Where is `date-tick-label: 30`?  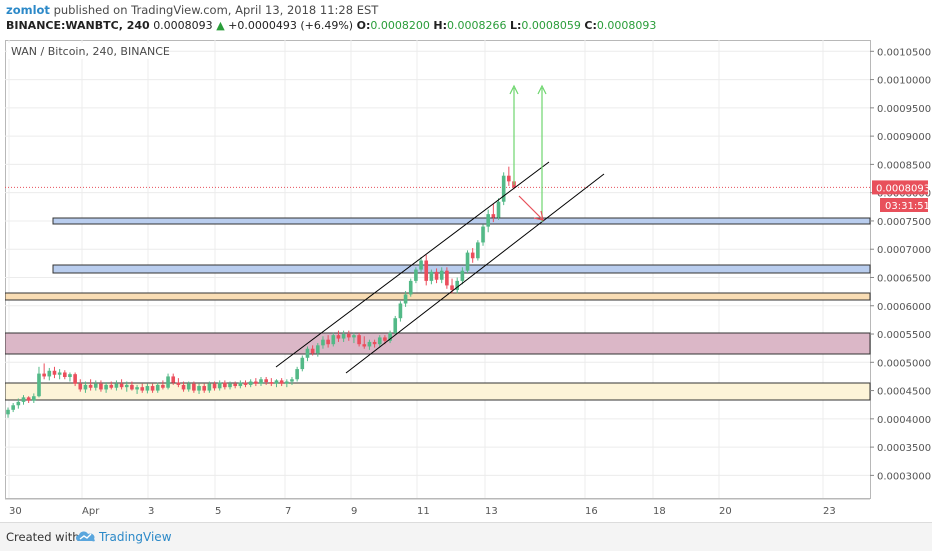 date-tick-label: 30 is located at coordinates (15, 511).